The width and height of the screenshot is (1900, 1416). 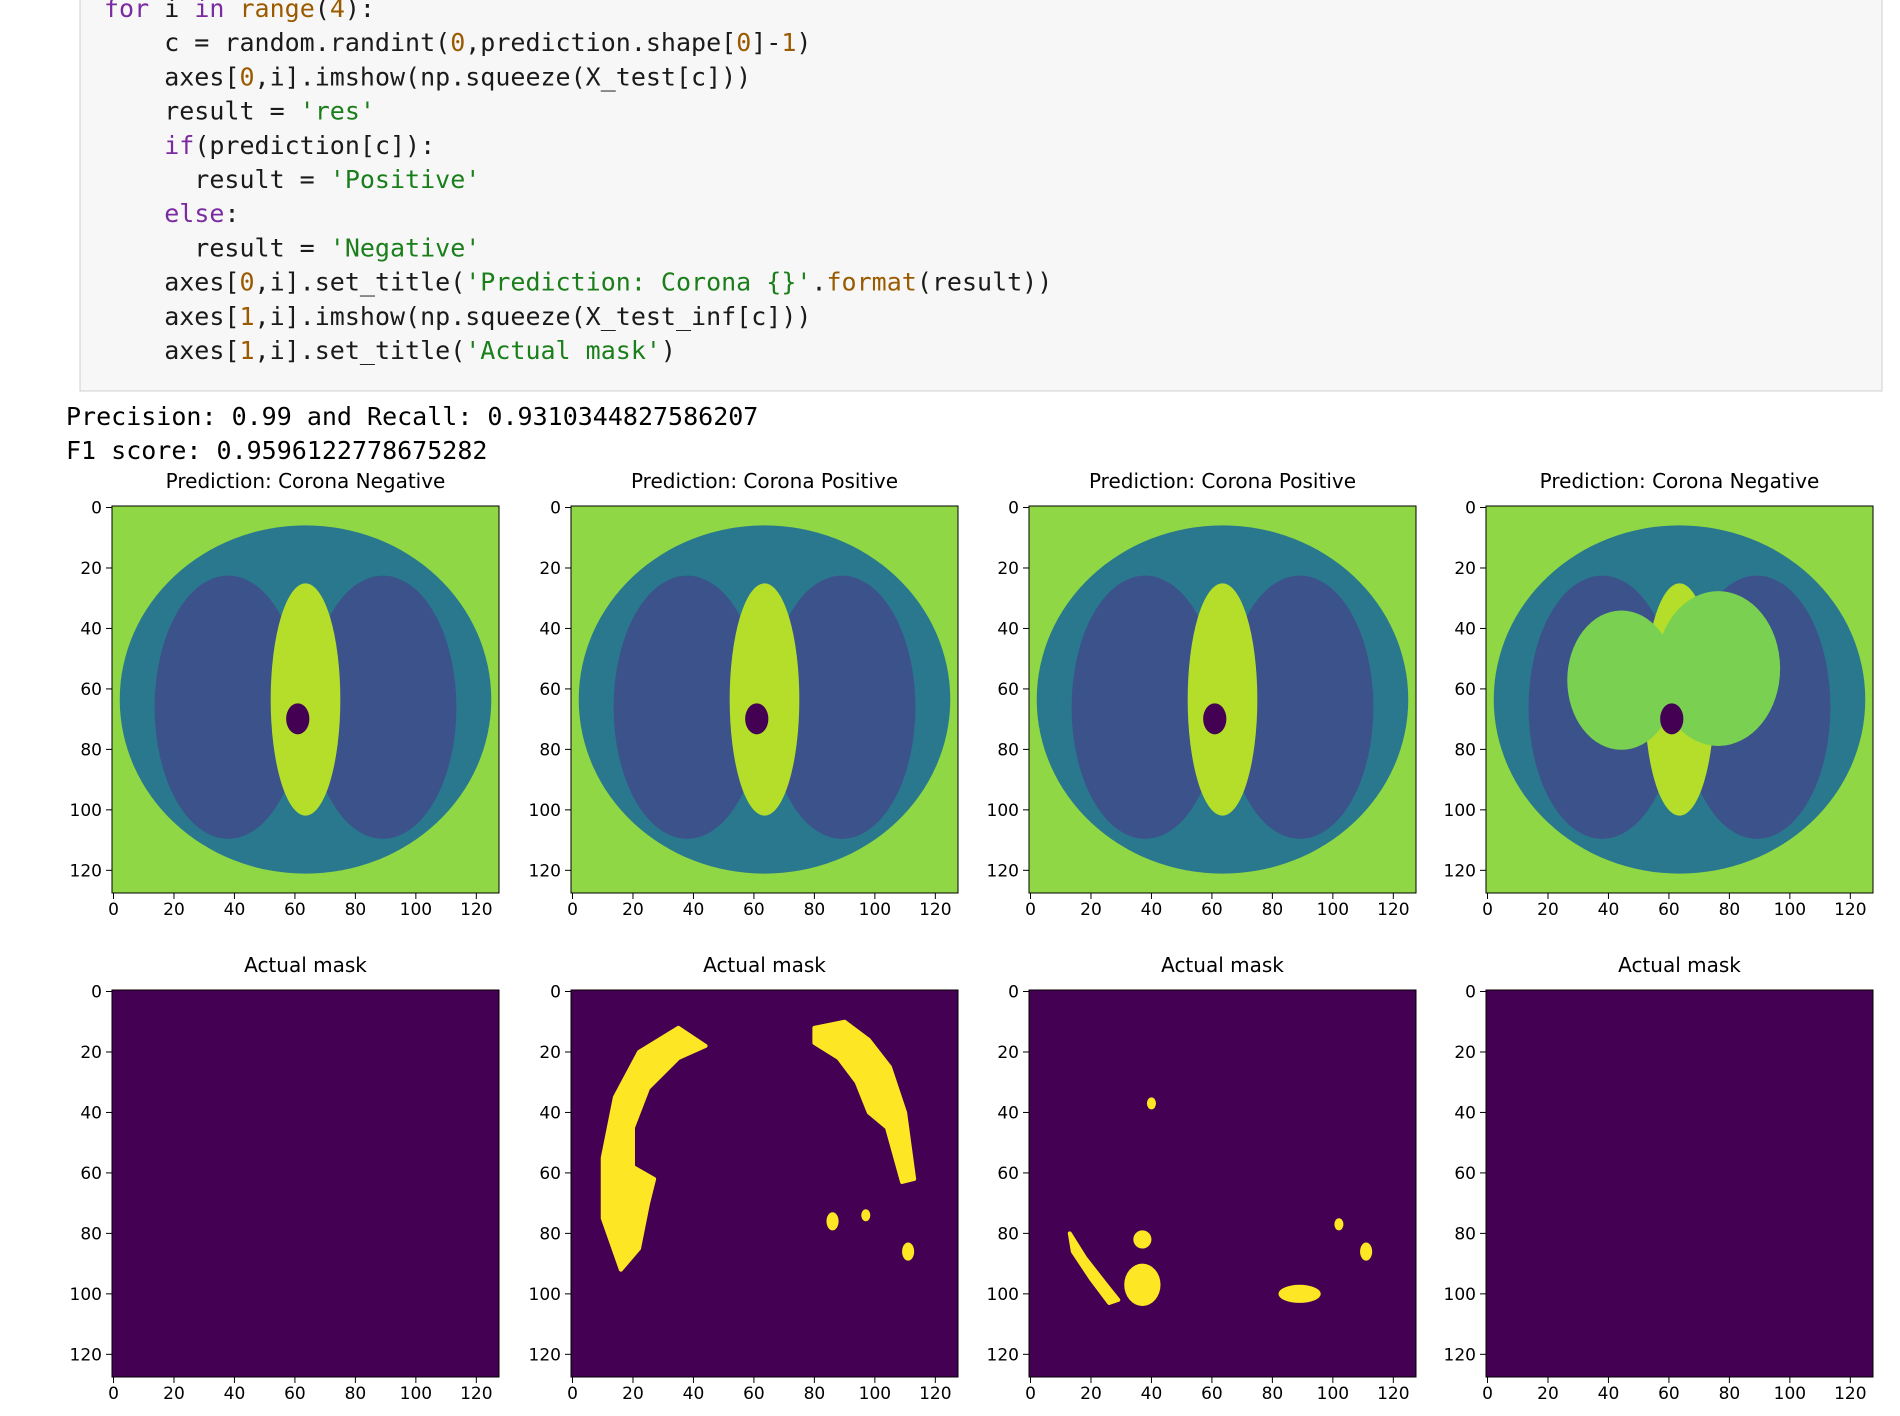 I want to click on code-line: axes[0,i].imshow(np.squeeze(X_test[c])), so click(x=427, y=76).